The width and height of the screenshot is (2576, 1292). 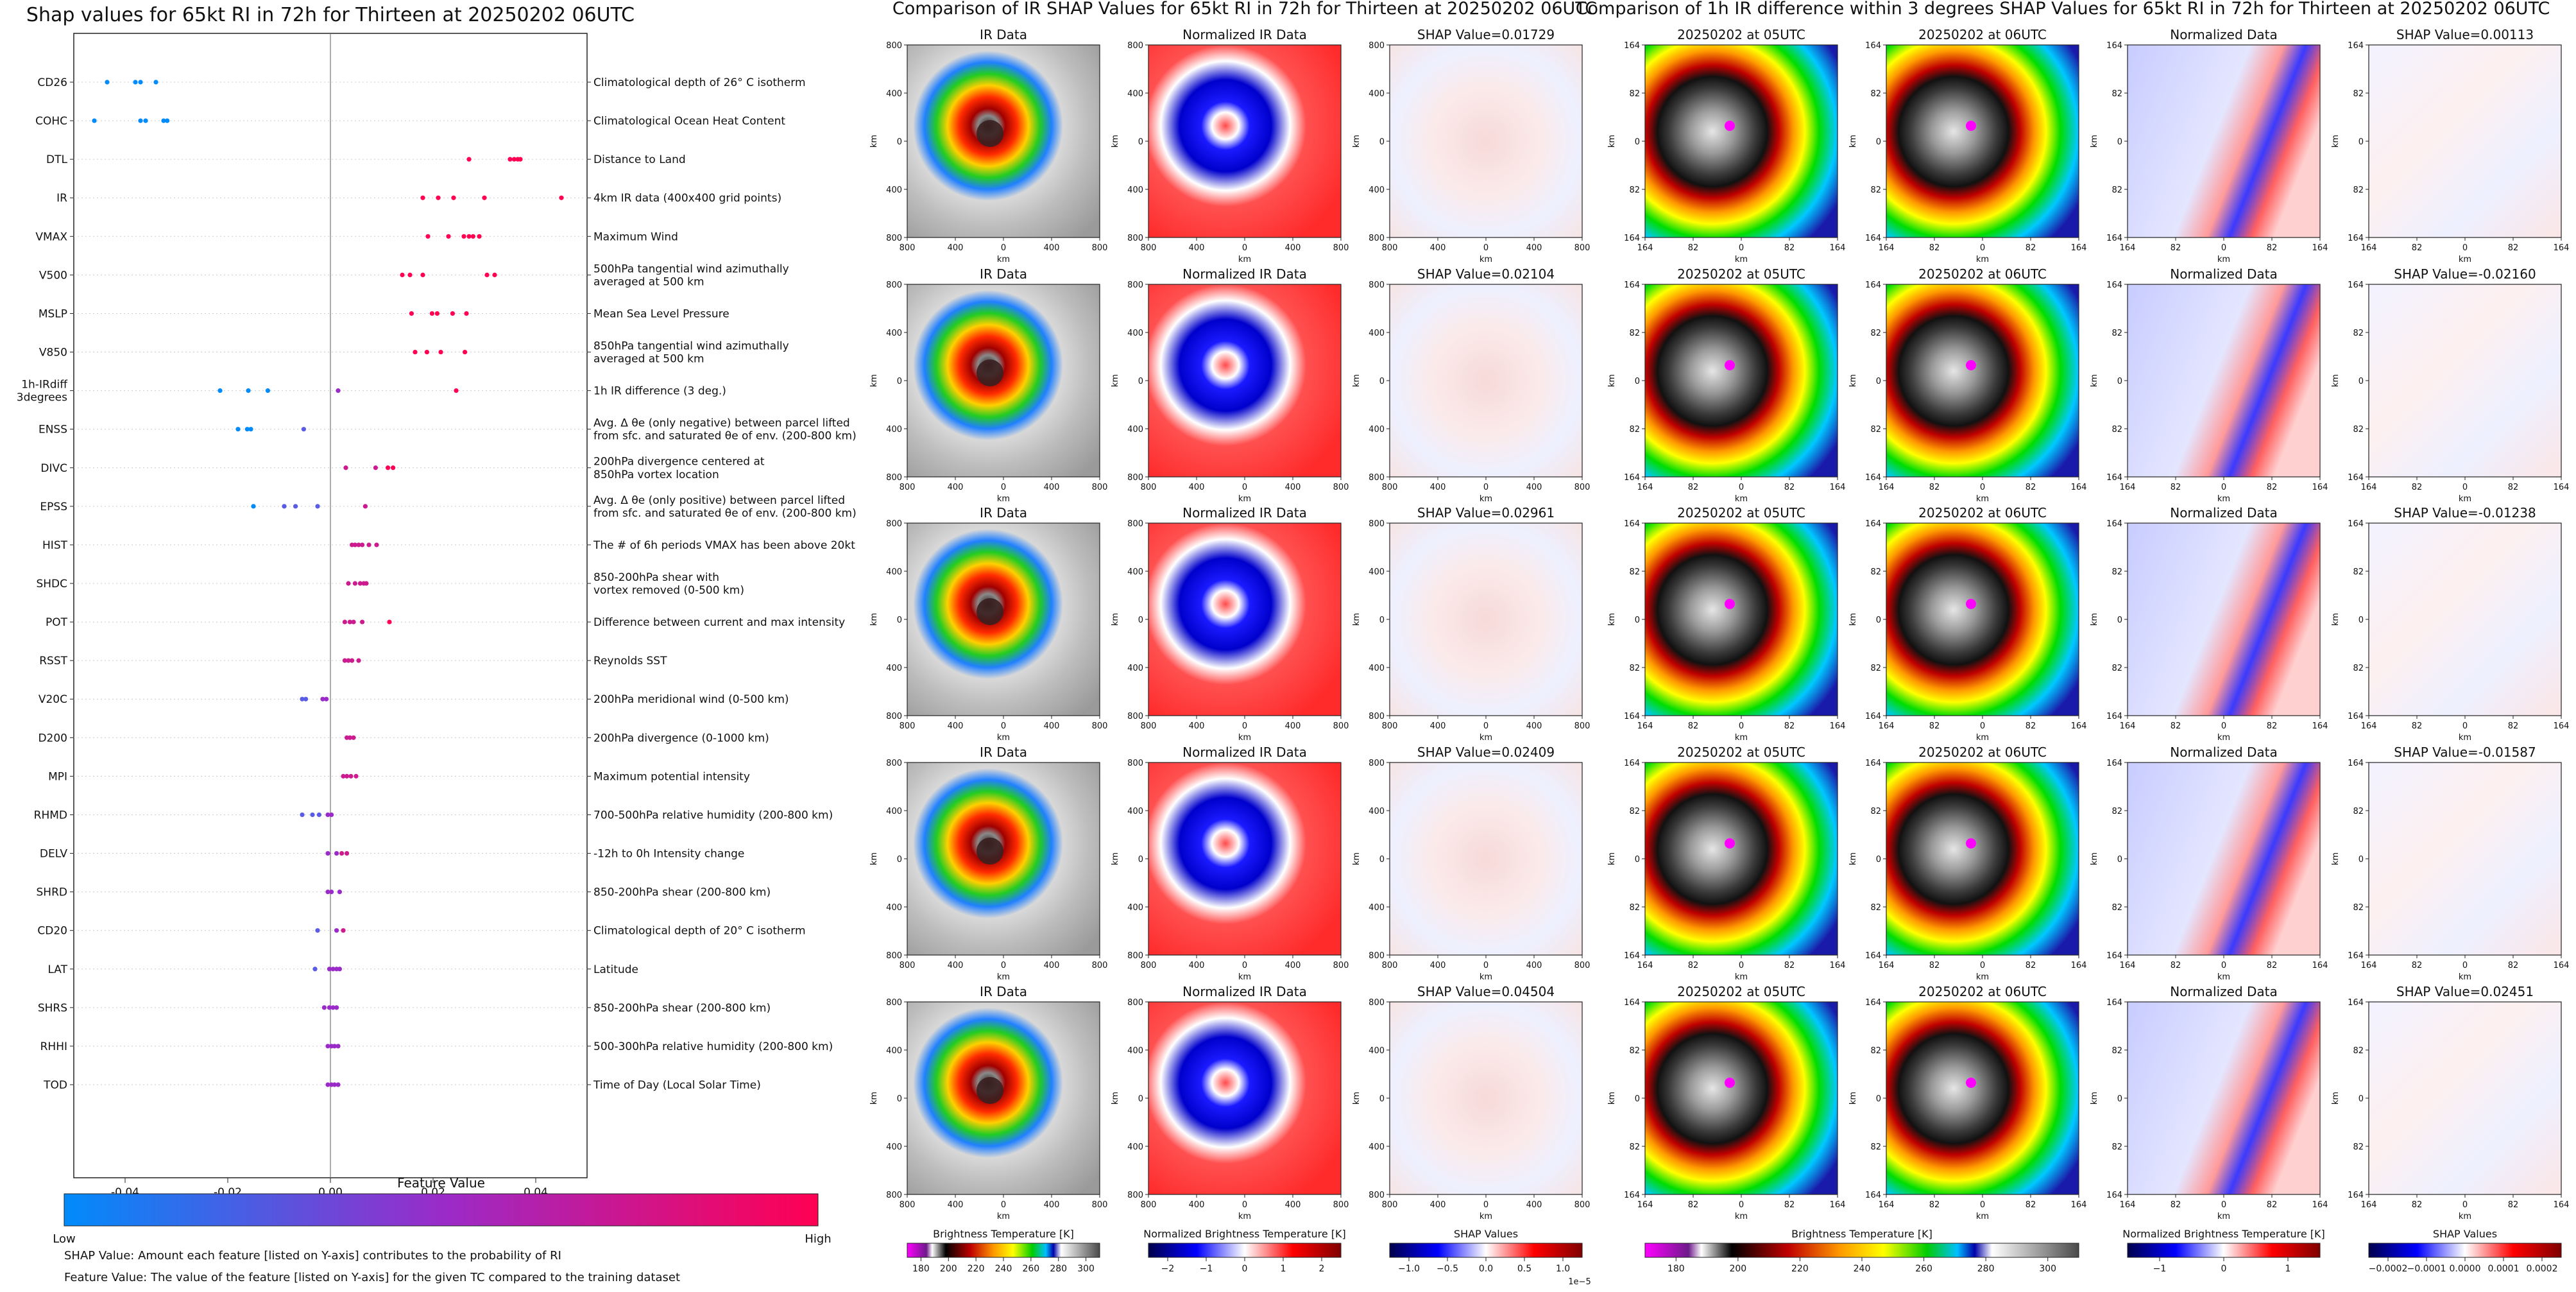 I want to click on ir-data-r4-ytick-label-1: 400, so click(x=894, y=1051).